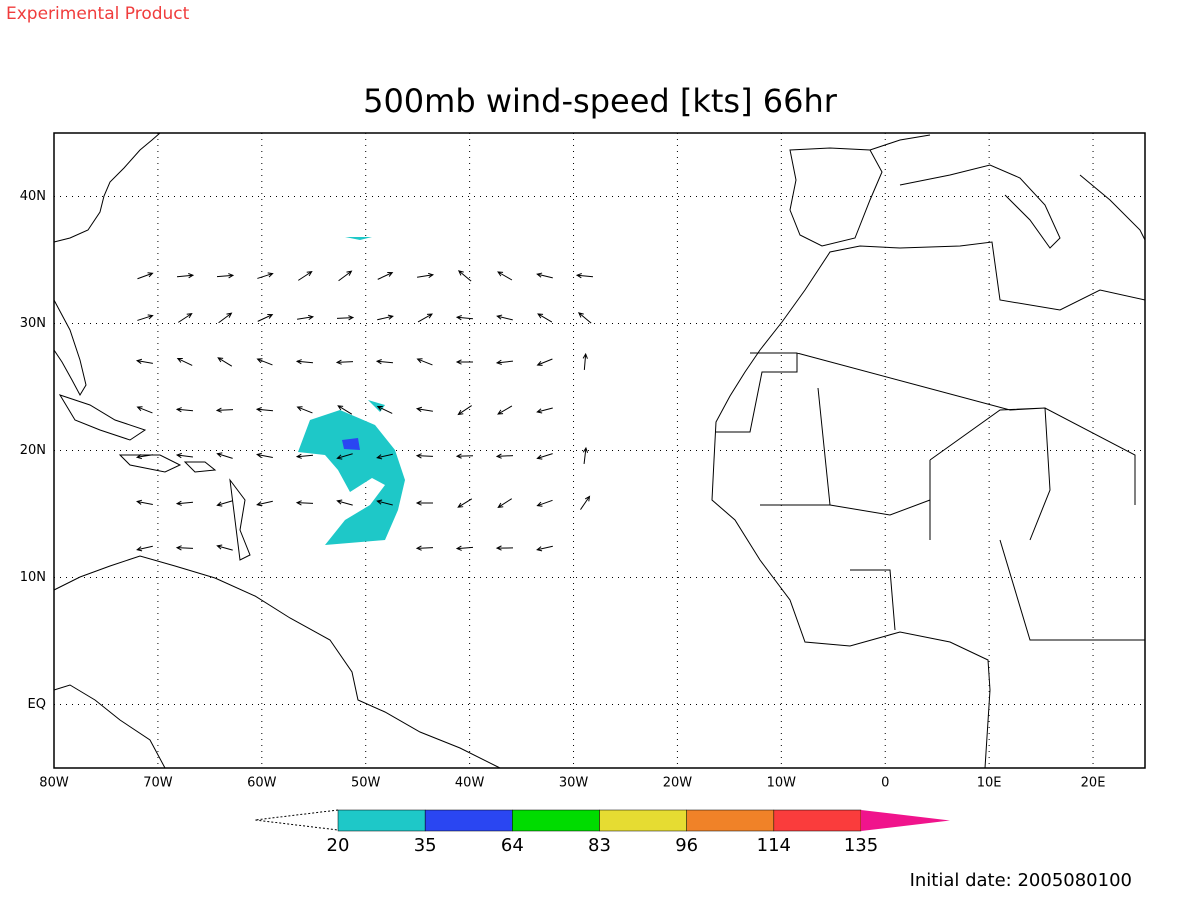  I want to click on colorbar-label: 96, so click(686, 845).